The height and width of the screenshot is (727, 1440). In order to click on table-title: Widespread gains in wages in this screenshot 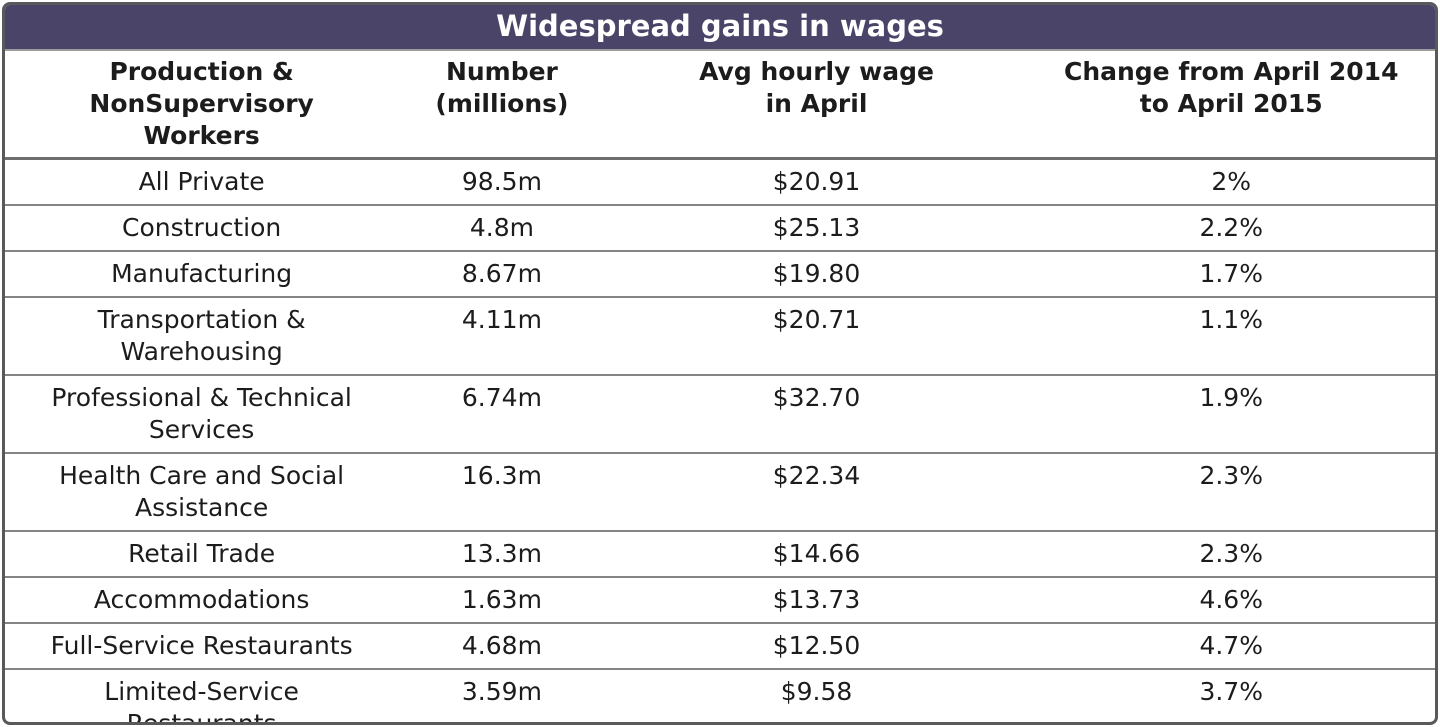, I will do `click(720, 28)`.